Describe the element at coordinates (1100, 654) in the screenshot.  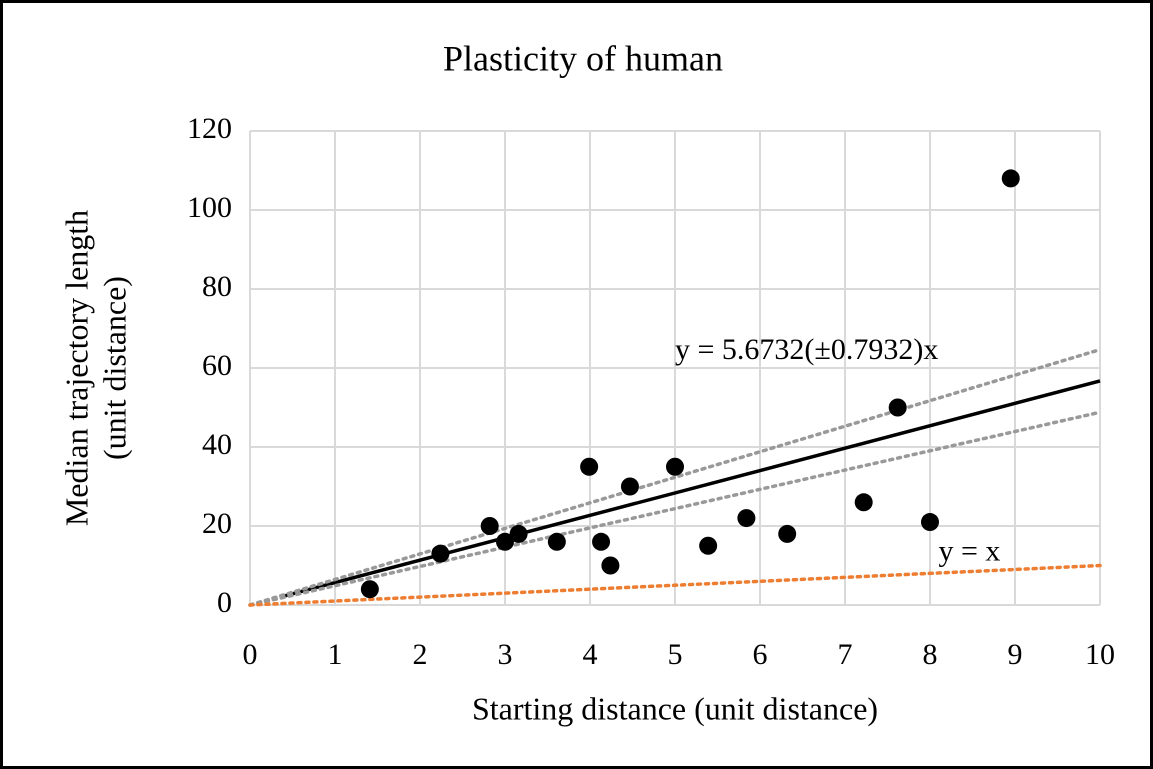
I see `x-tick-label: 10` at that location.